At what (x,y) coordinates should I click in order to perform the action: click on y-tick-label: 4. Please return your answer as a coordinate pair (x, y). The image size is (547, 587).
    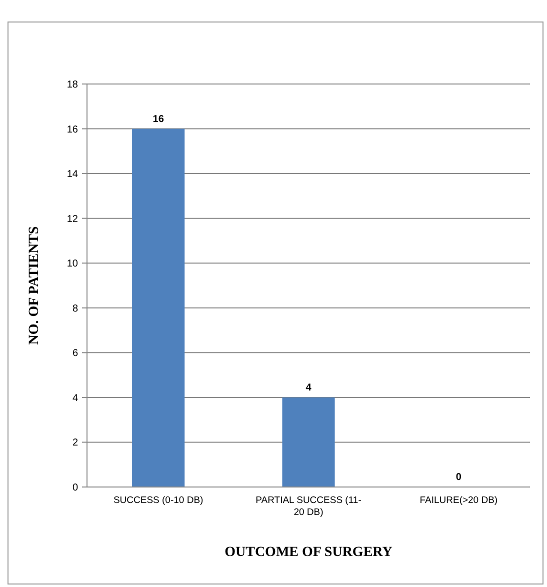
    Looking at the image, I should click on (75, 398).